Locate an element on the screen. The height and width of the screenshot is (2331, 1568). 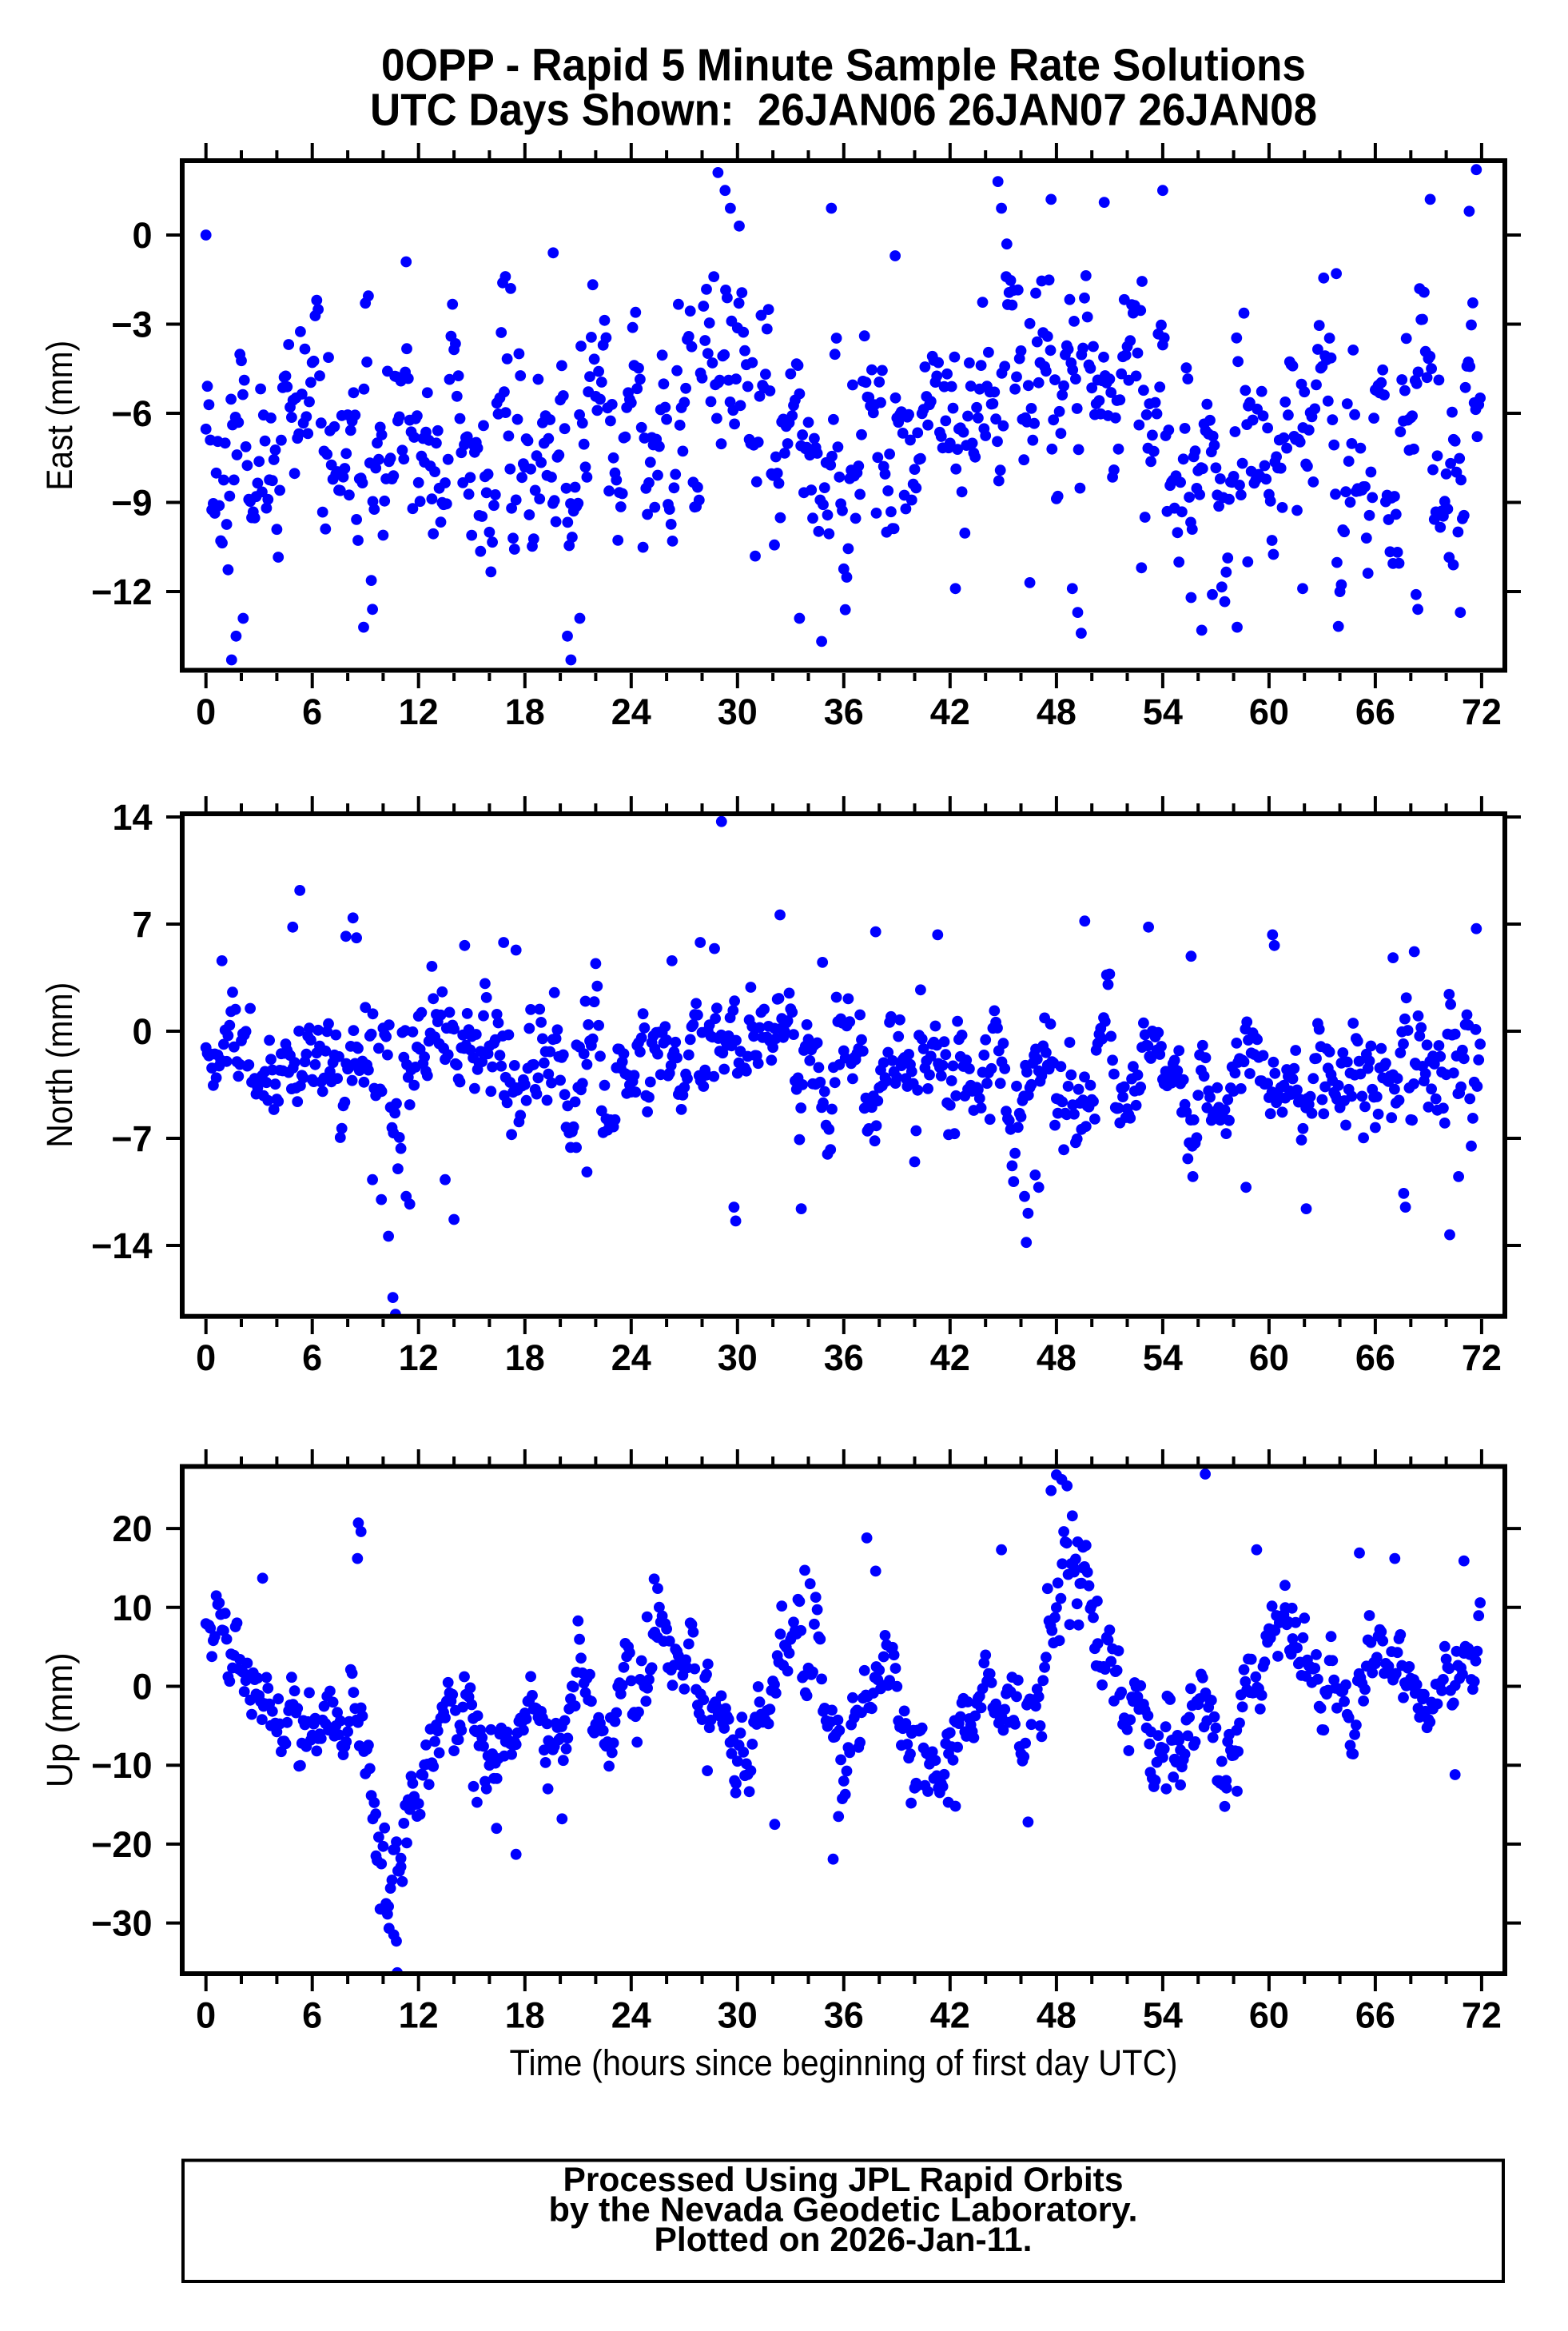
svg-text: −12 is located at coordinates (121, 592).